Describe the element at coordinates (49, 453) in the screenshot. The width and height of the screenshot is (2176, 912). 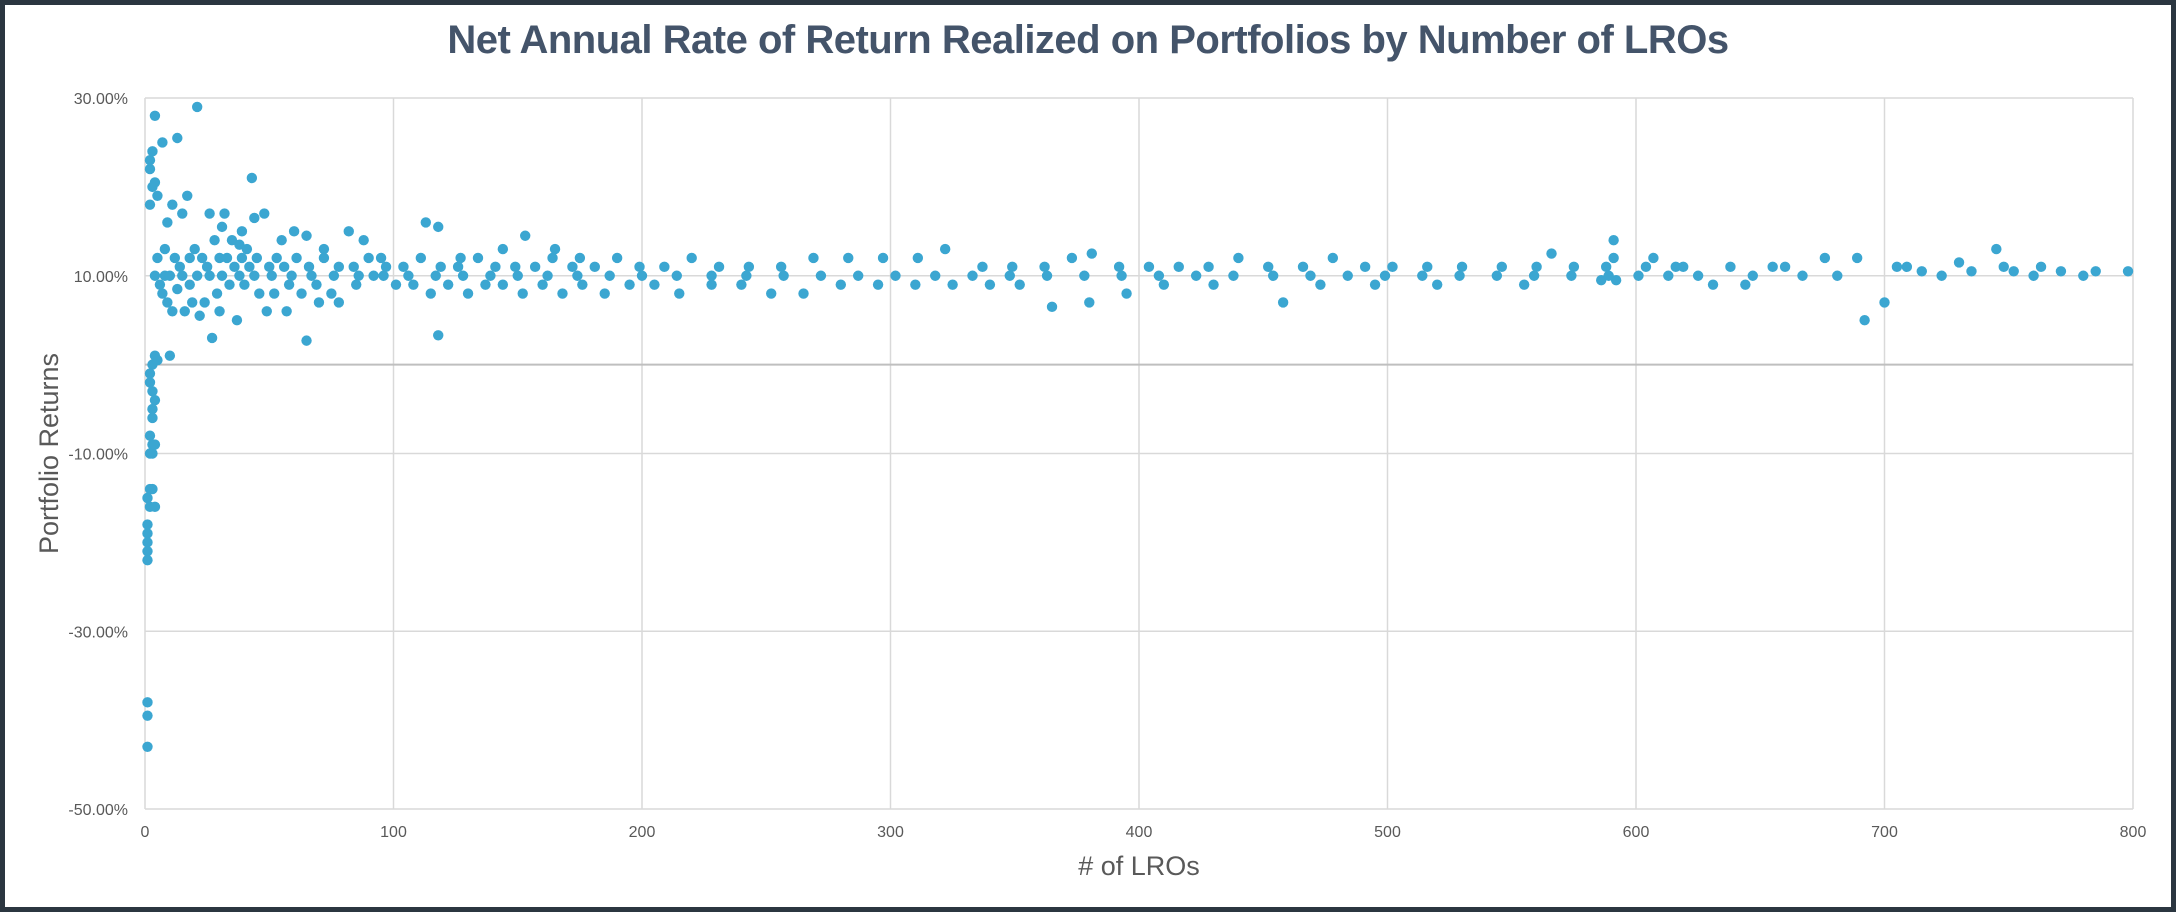
I see `y-axis-title: Portfolio Returns` at that location.